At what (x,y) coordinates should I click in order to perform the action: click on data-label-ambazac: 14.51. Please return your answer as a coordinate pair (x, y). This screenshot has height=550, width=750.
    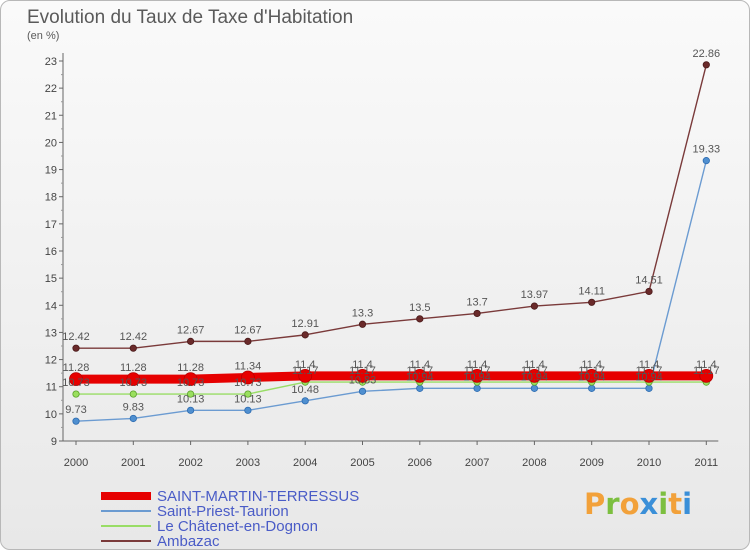
    Looking at the image, I should click on (649, 280).